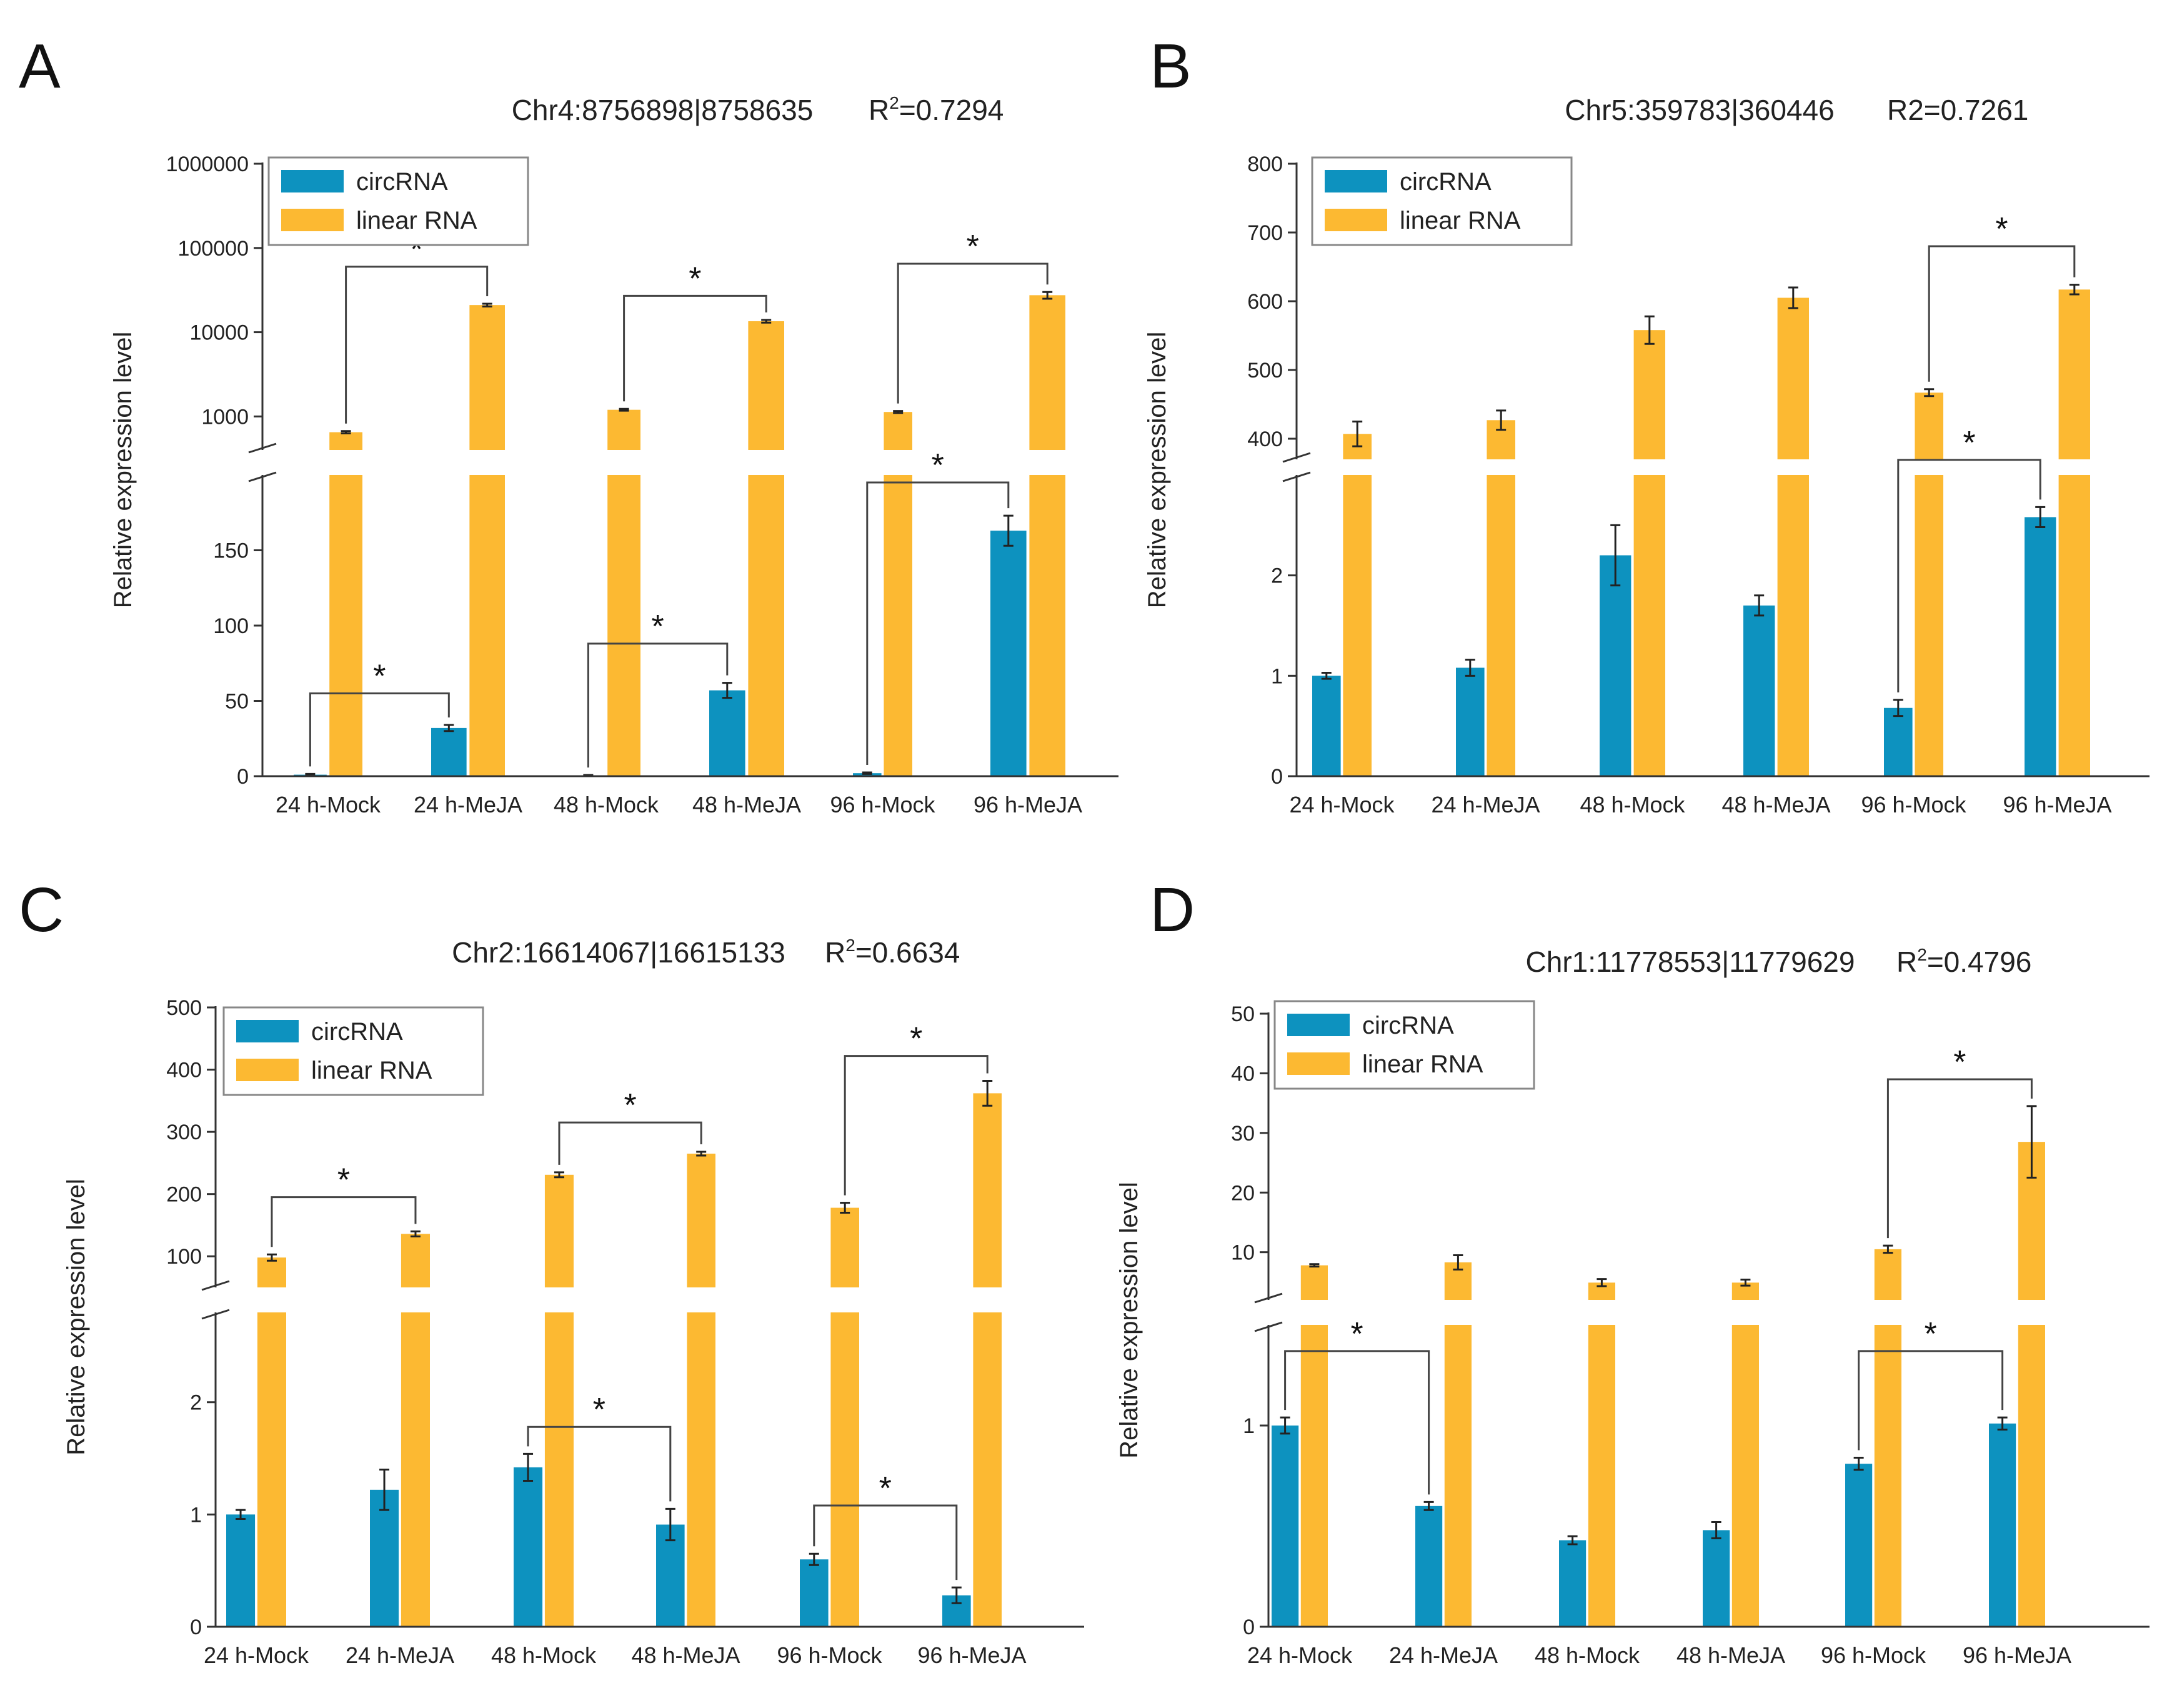  What do you see at coordinates (1243, 1014) in the screenshot?
I see `y-tick-label: 50` at bounding box center [1243, 1014].